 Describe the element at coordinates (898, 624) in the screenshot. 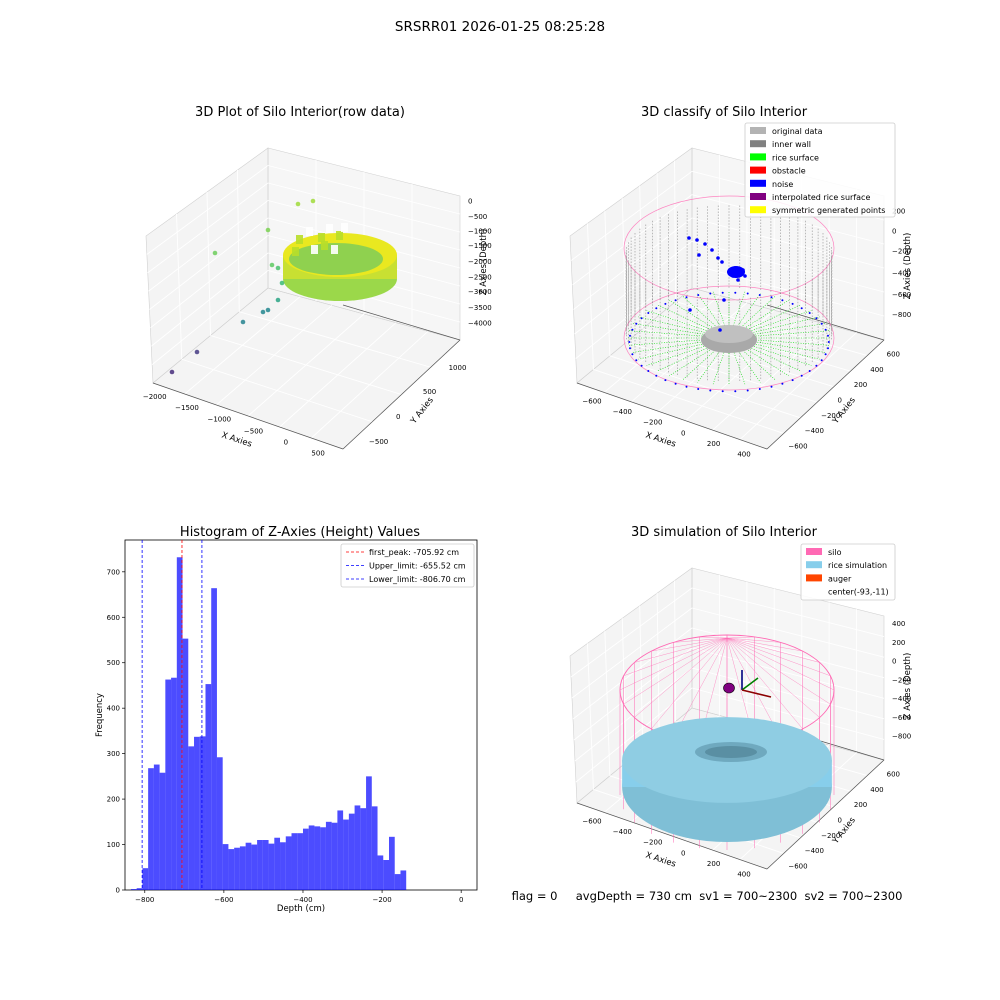

I see `z-tick-label: 400` at that location.